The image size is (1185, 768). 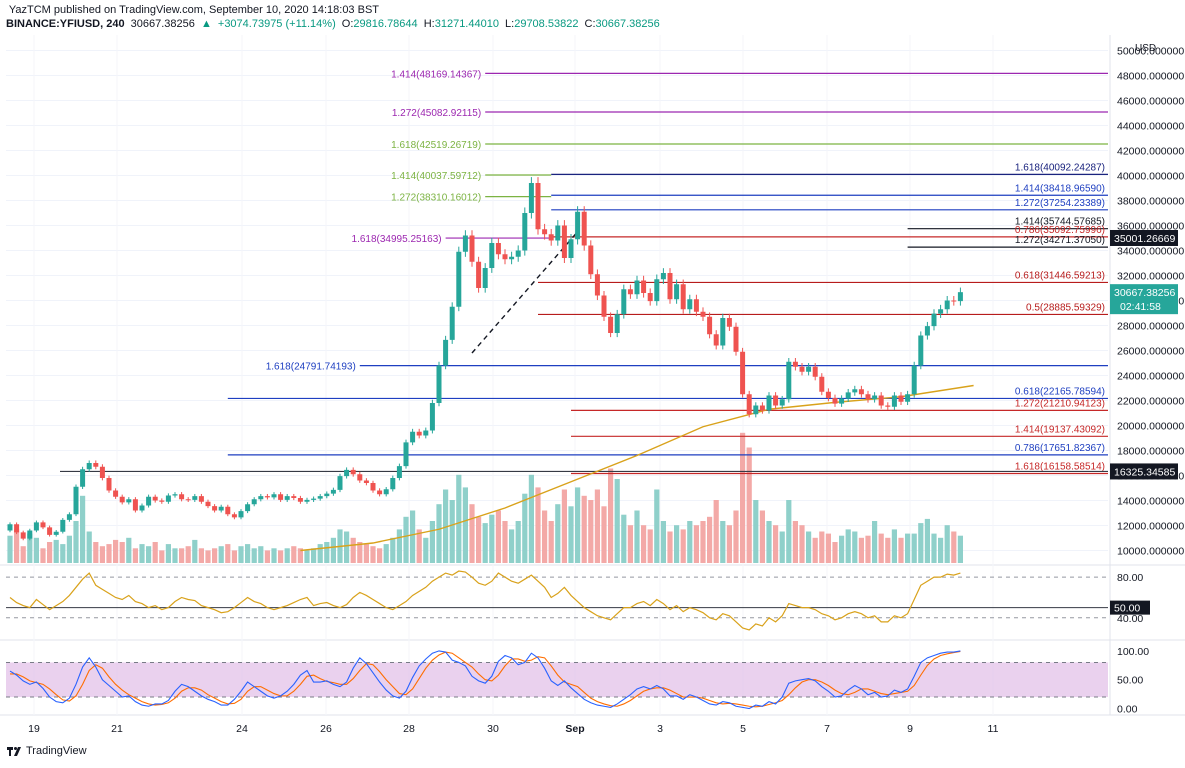 I want to click on rsi-pane, so click(x=557, y=600).